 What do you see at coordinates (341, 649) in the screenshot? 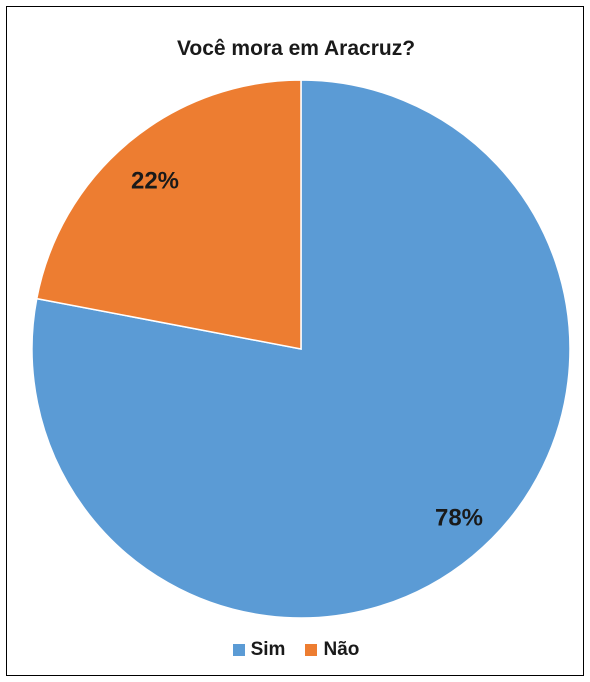
I see `legend-label-nao: Não` at bounding box center [341, 649].